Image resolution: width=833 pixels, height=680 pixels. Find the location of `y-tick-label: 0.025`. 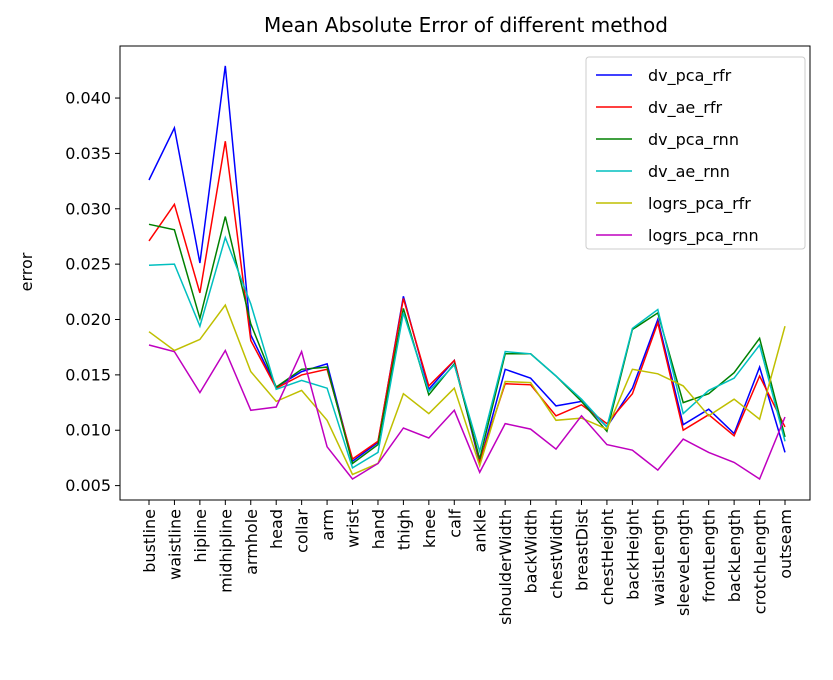

y-tick-label: 0.025 is located at coordinates (88, 264).